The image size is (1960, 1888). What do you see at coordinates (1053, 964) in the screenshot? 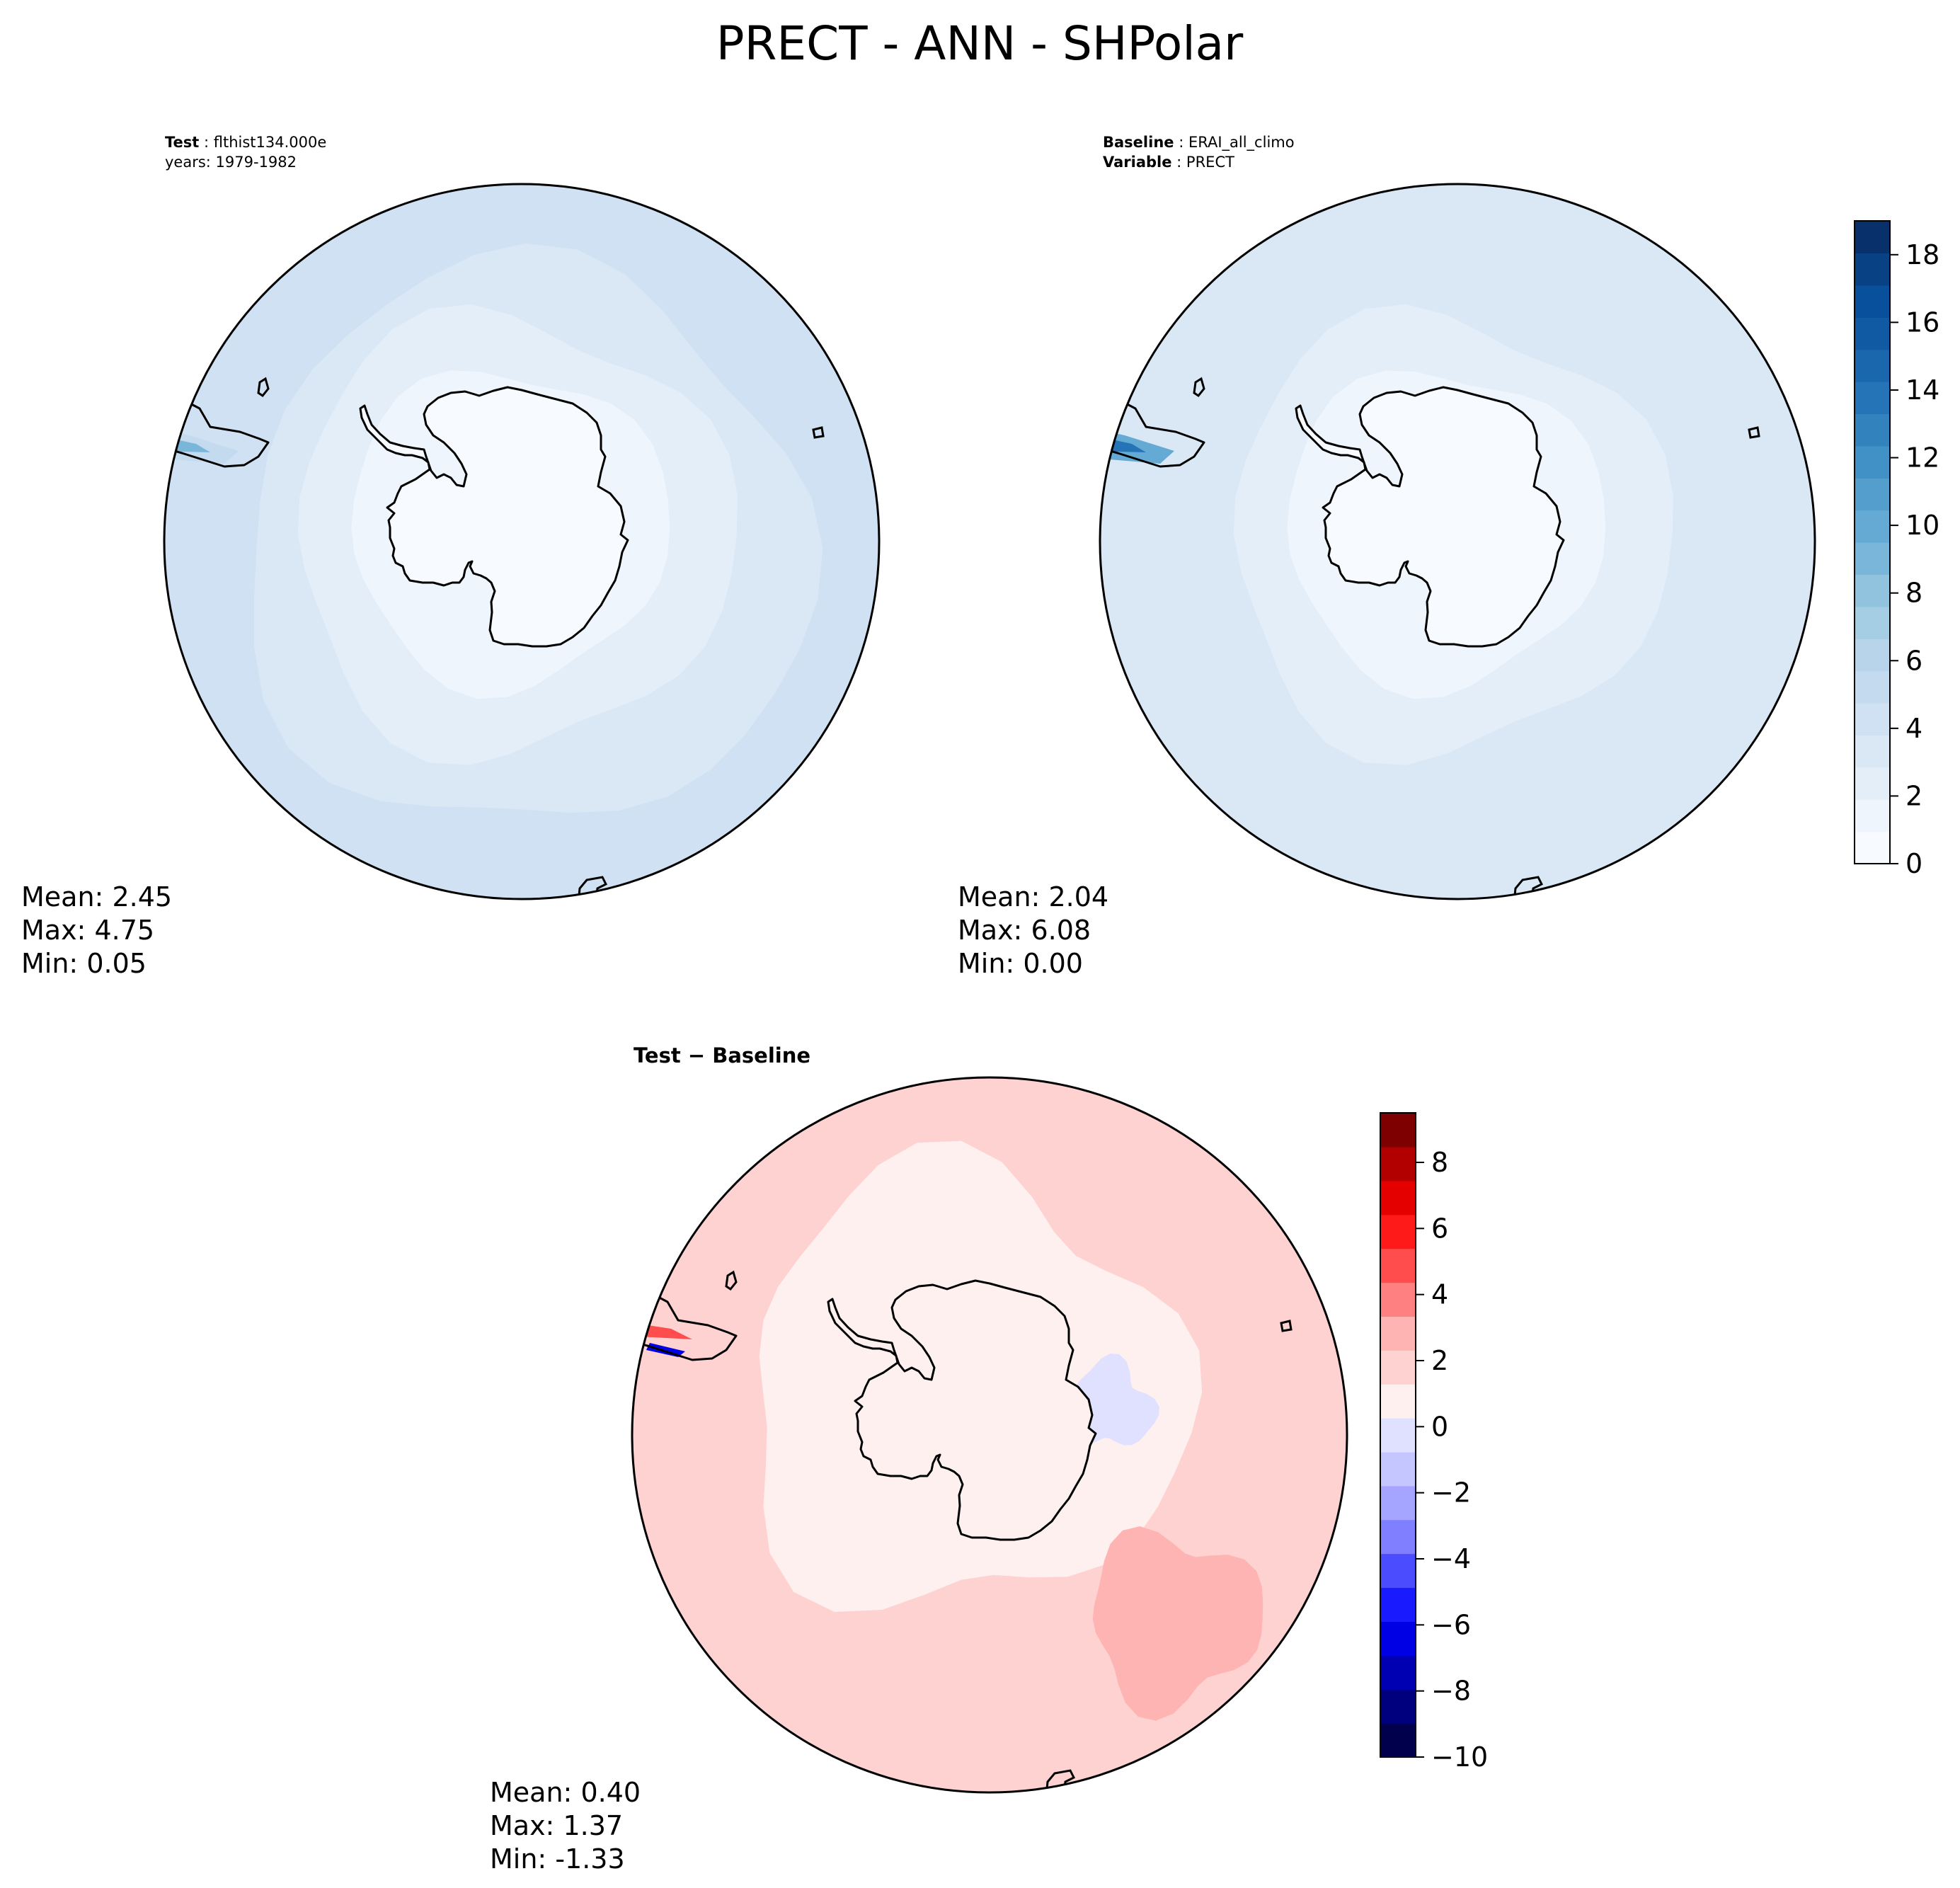
I see `baseline-min: 0.00` at bounding box center [1053, 964].